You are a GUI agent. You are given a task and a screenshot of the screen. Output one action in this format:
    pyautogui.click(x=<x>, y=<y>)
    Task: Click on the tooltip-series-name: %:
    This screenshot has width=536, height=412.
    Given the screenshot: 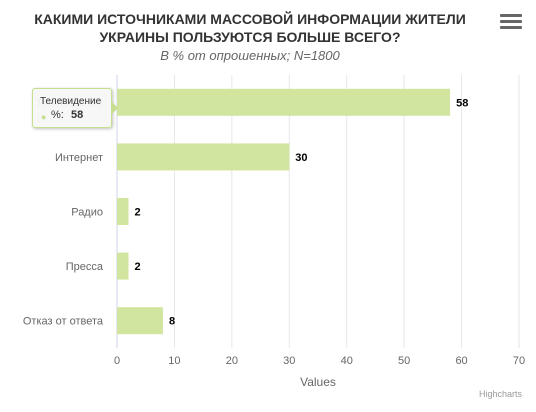 What is the action you would take?
    pyautogui.click(x=57, y=115)
    